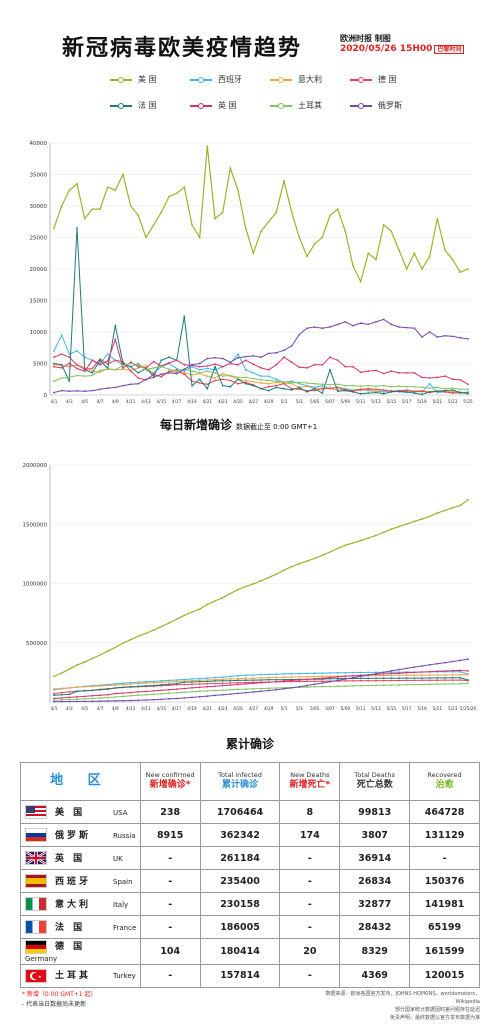 This screenshot has height=1024, width=498. What do you see at coordinates (269, 708) in the screenshot?
I see `x-tick-label: 4/29` at bounding box center [269, 708].